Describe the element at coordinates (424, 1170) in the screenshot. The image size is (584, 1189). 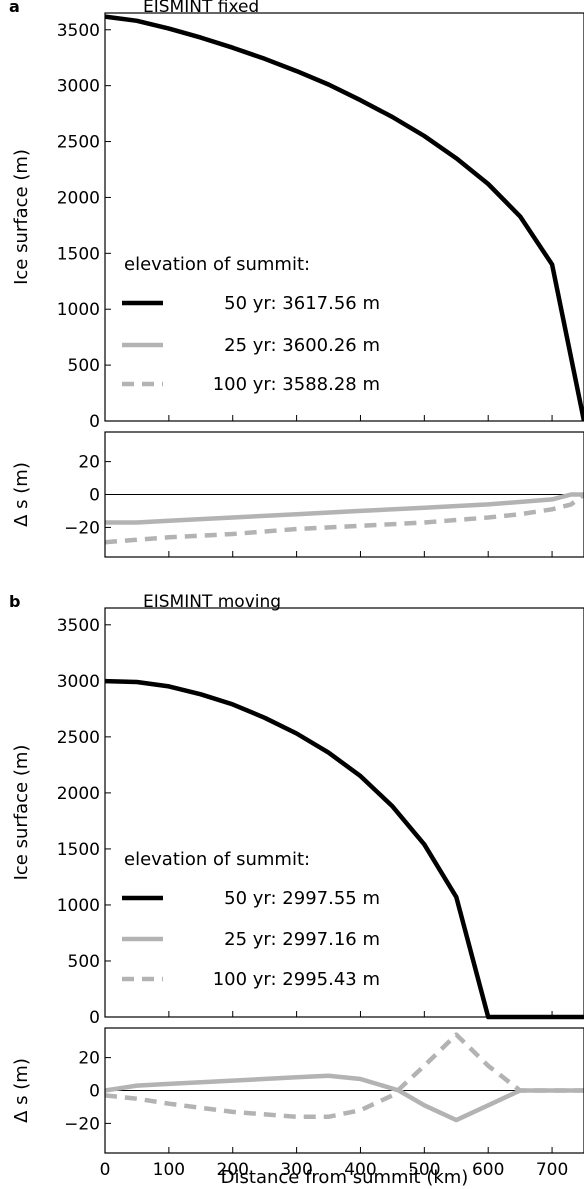
I see `x-tick-label: 500` at that location.